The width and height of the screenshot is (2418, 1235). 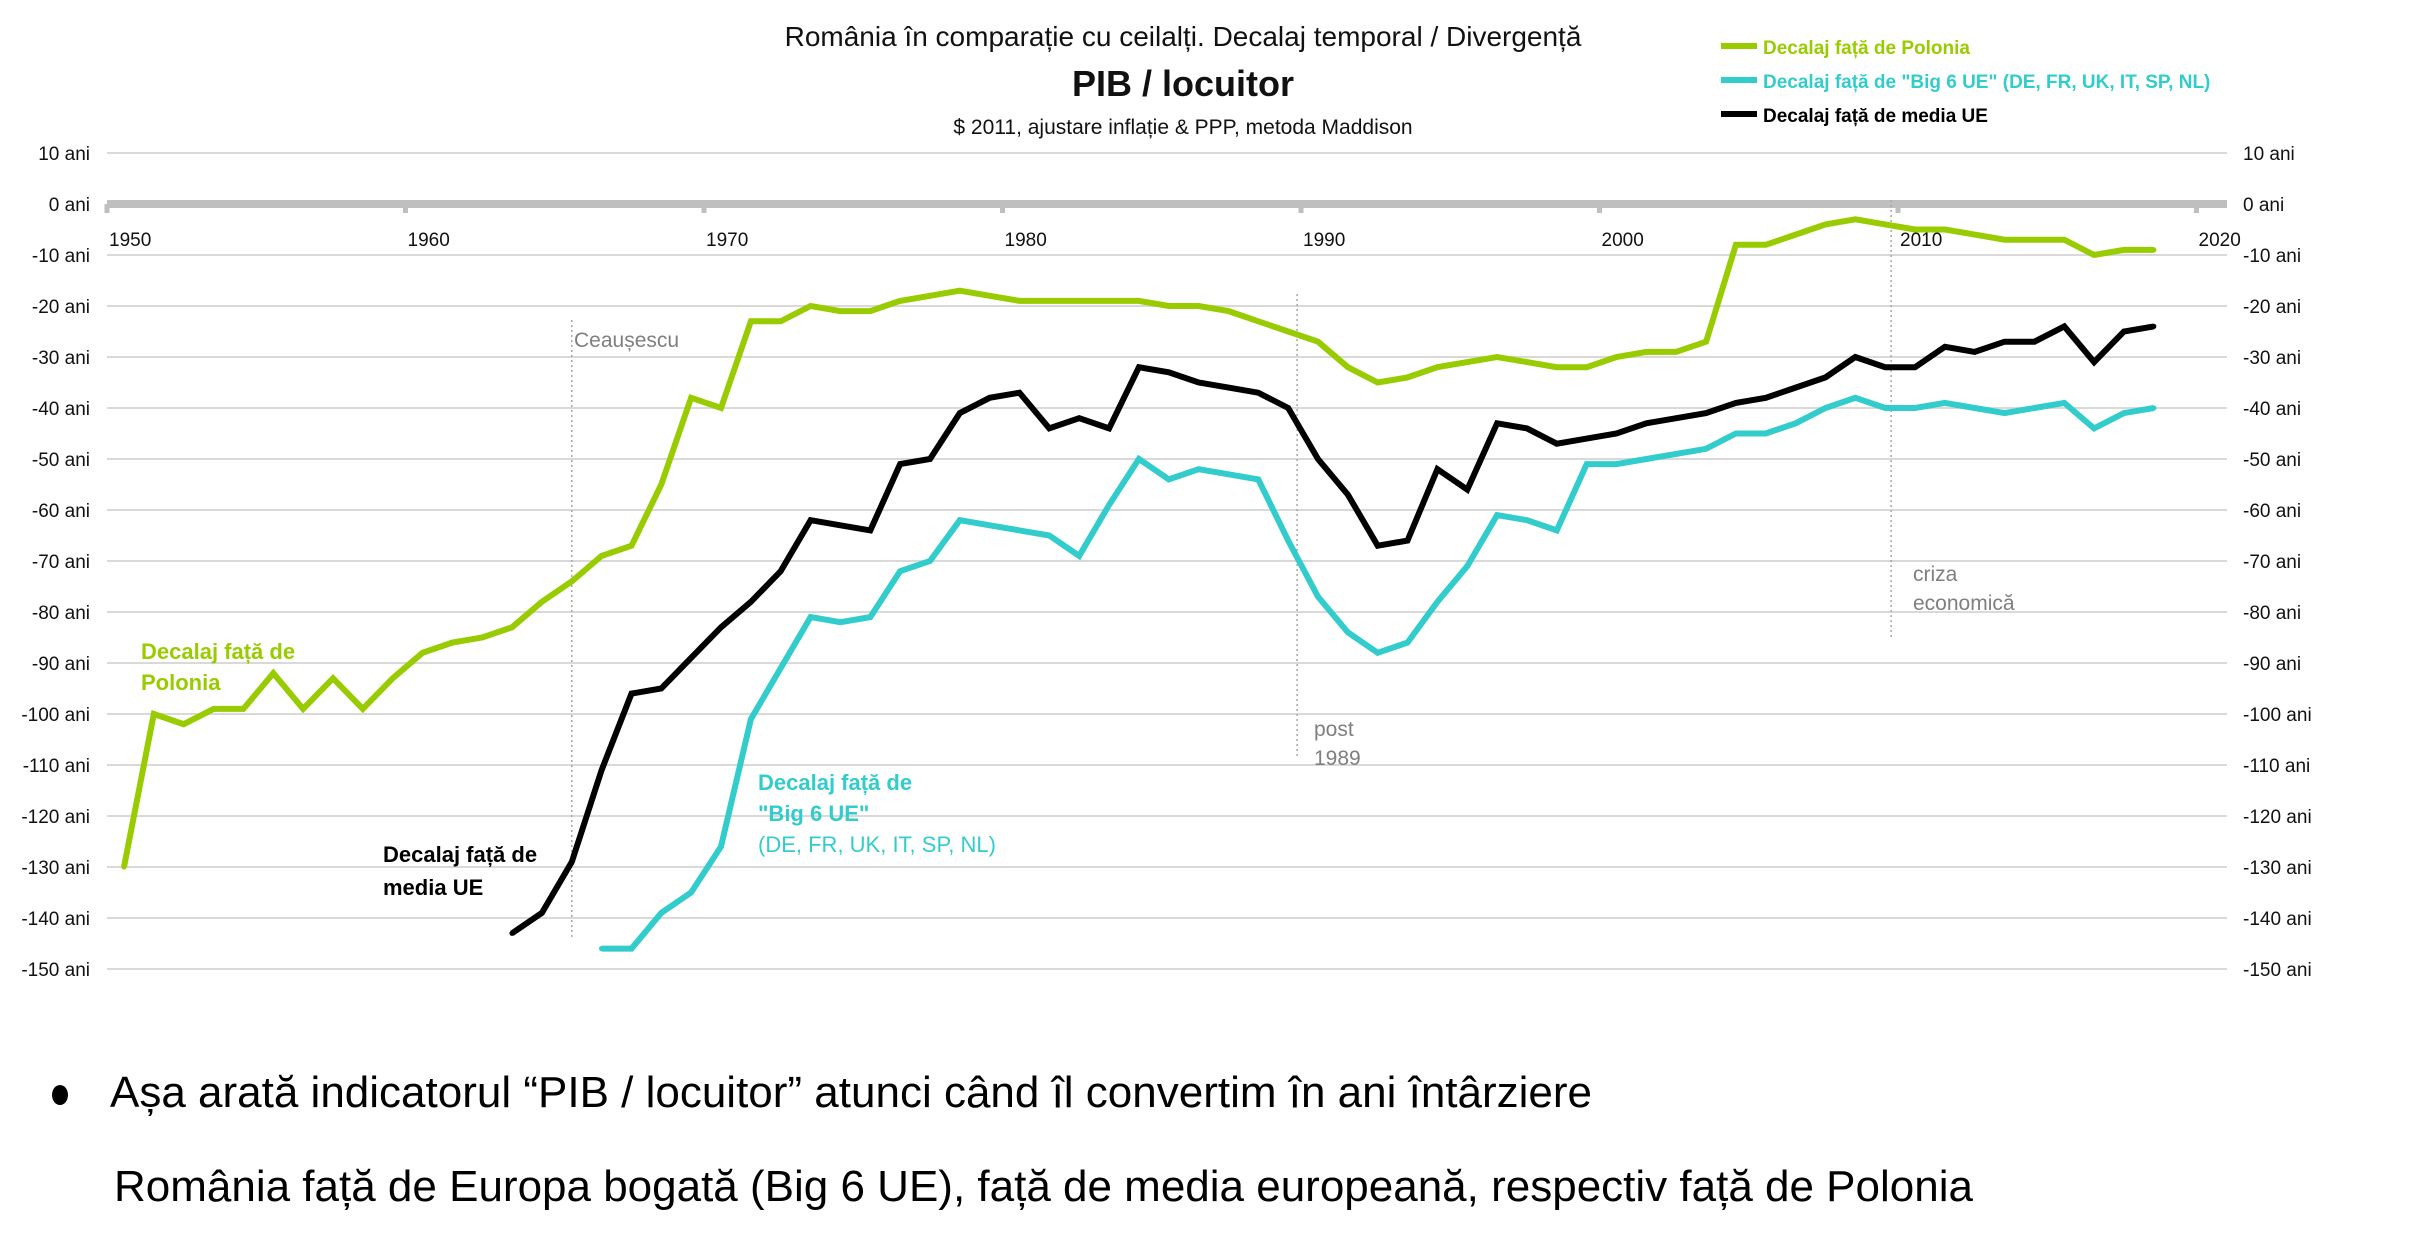 What do you see at coordinates (2272, 664) in the screenshot?
I see `y-tick-label-right: -90 ani` at bounding box center [2272, 664].